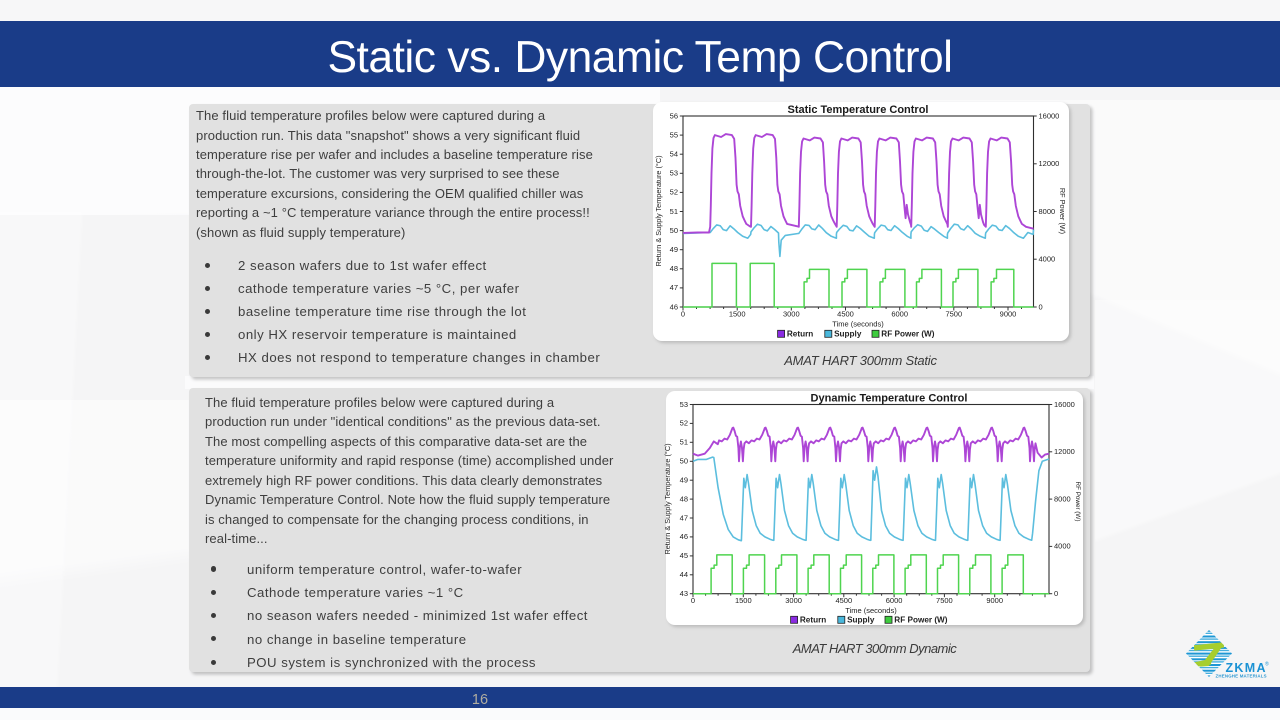 This screenshot has height=720, width=1280. What do you see at coordinates (684, 574) in the screenshot?
I see `svg-text: 44` at bounding box center [684, 574].